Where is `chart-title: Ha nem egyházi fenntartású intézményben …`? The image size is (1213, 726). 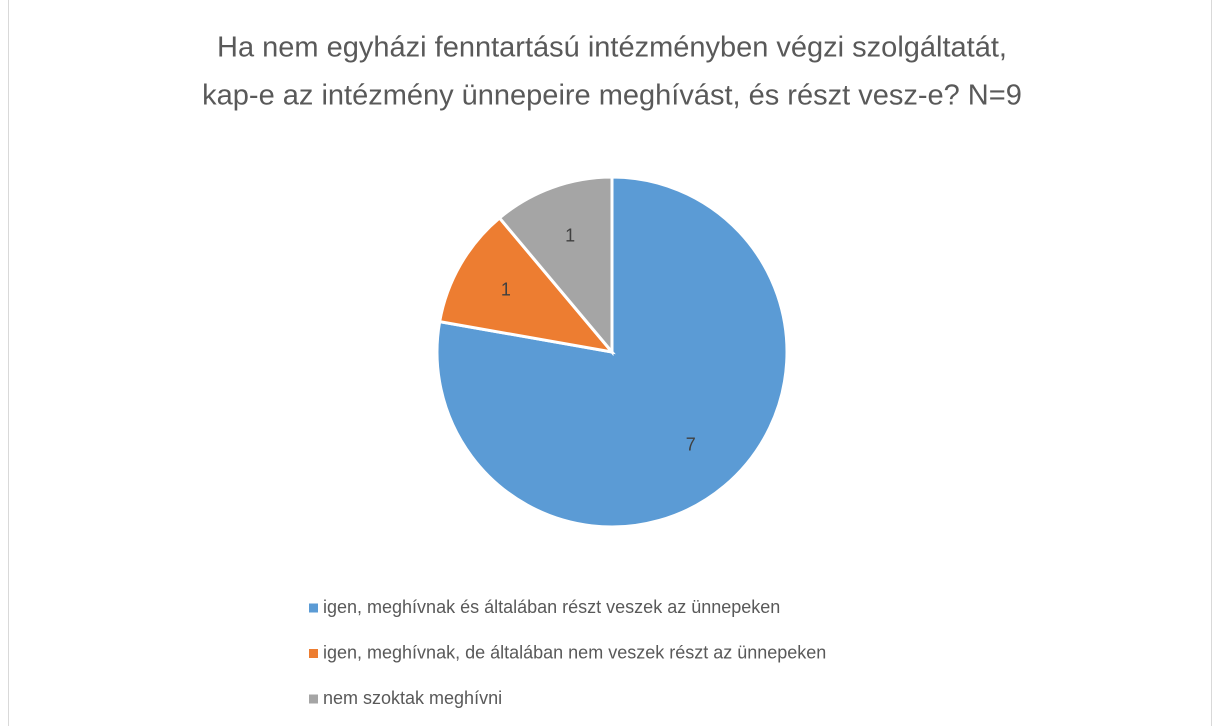 chart-title: Ha nem egyházi fenntartású intézményben … is located at coordinates (612, 48).